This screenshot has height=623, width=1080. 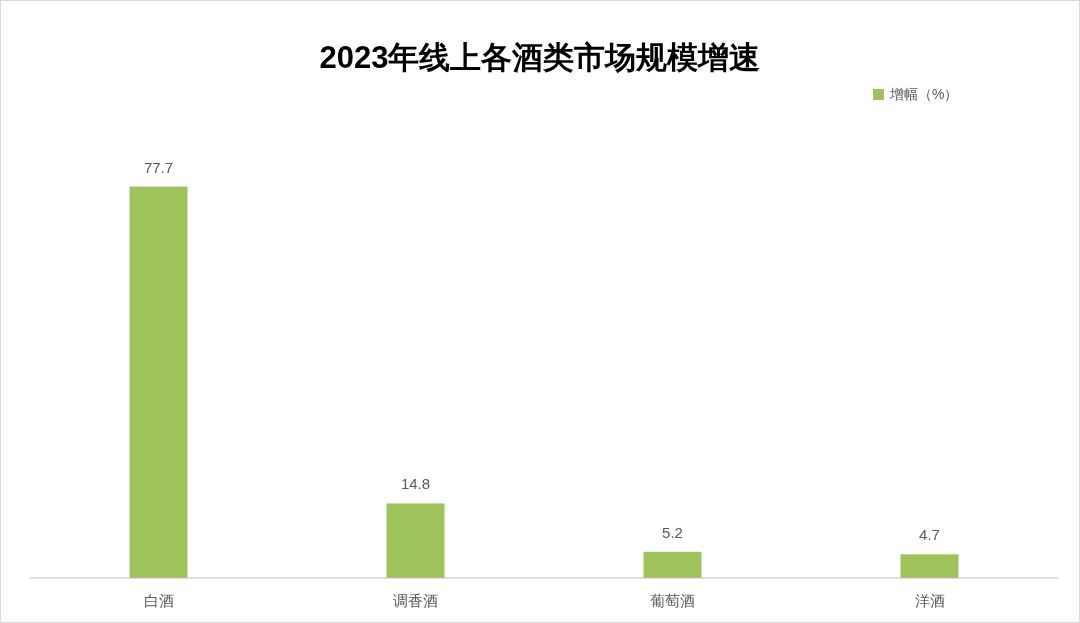 I want to click on legend-label: 增幅（%）, so click(x=924, y=94).